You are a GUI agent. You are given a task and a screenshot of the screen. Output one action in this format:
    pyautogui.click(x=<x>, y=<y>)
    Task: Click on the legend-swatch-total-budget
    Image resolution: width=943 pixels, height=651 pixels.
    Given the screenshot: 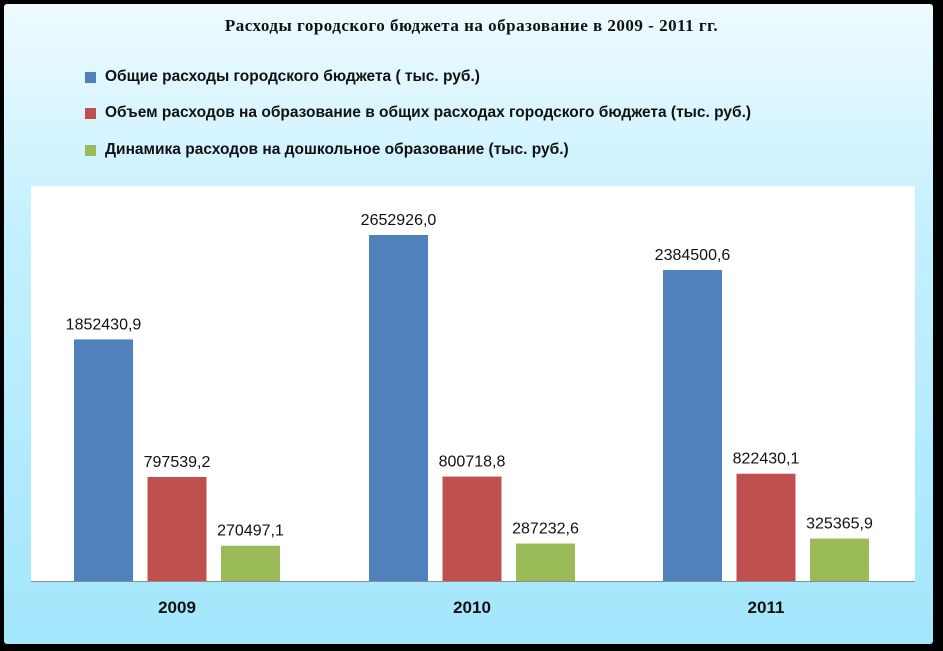 What is the action you would take?
    pyautogui.click(x=90, y=77)
    